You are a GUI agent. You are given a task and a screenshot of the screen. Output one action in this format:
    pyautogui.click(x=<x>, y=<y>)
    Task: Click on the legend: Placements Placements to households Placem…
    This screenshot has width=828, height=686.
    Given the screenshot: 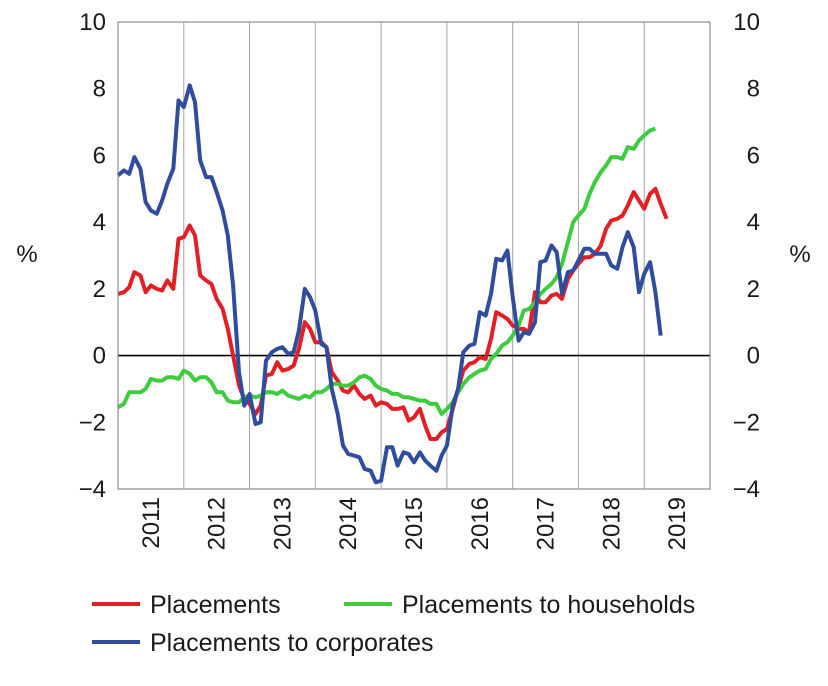 What is the action you would take?
    pyautogui.click(x=393, y=624)
    